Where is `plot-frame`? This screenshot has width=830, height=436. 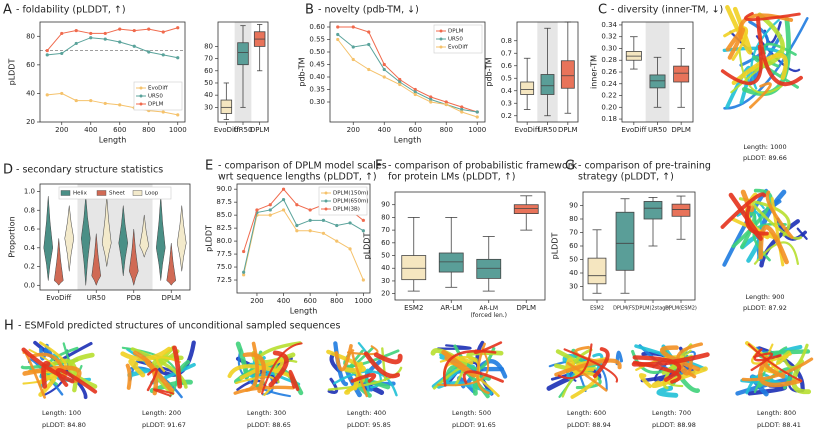 plot-frame is located at coordinates (547, 72).